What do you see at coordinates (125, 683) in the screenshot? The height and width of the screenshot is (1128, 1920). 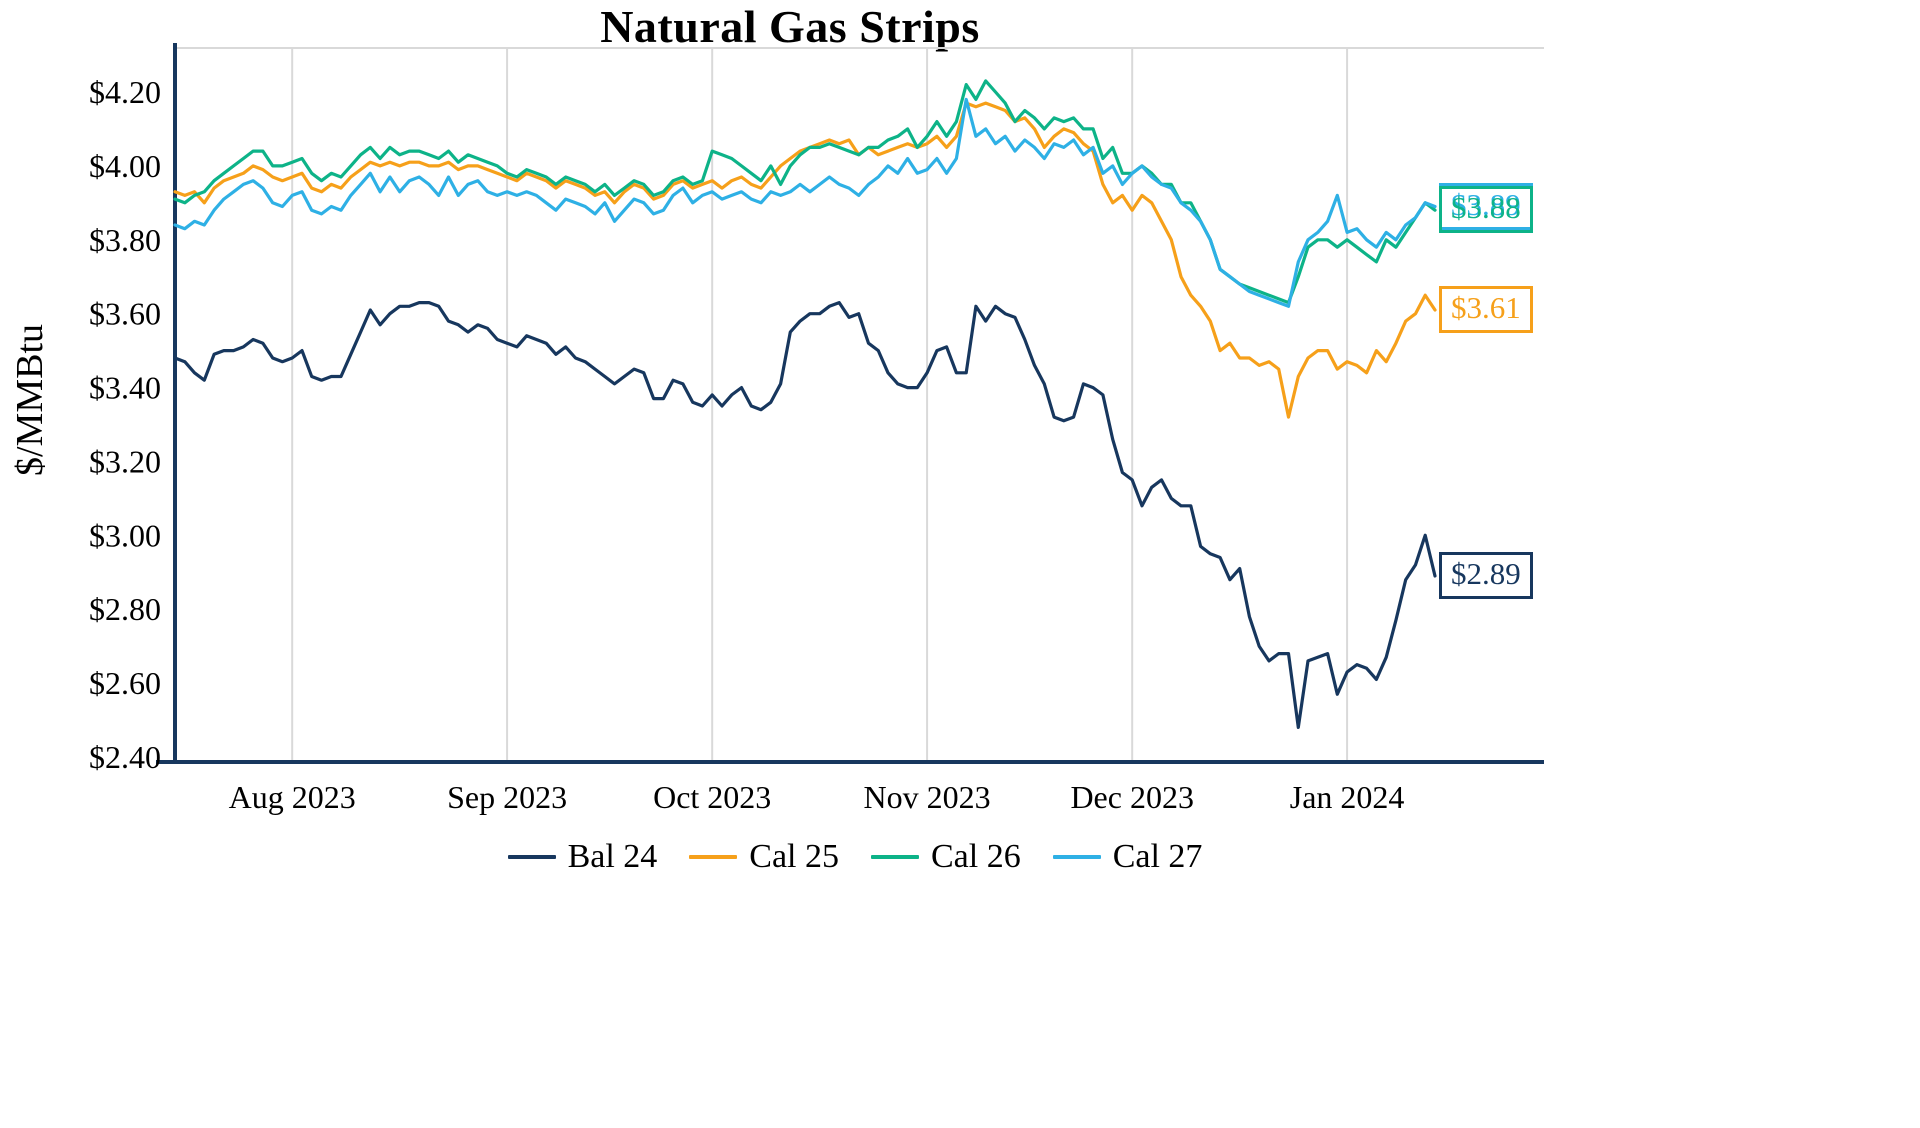 I see `y-tick-label-260: $2.60` at bounding box center [125, 683].